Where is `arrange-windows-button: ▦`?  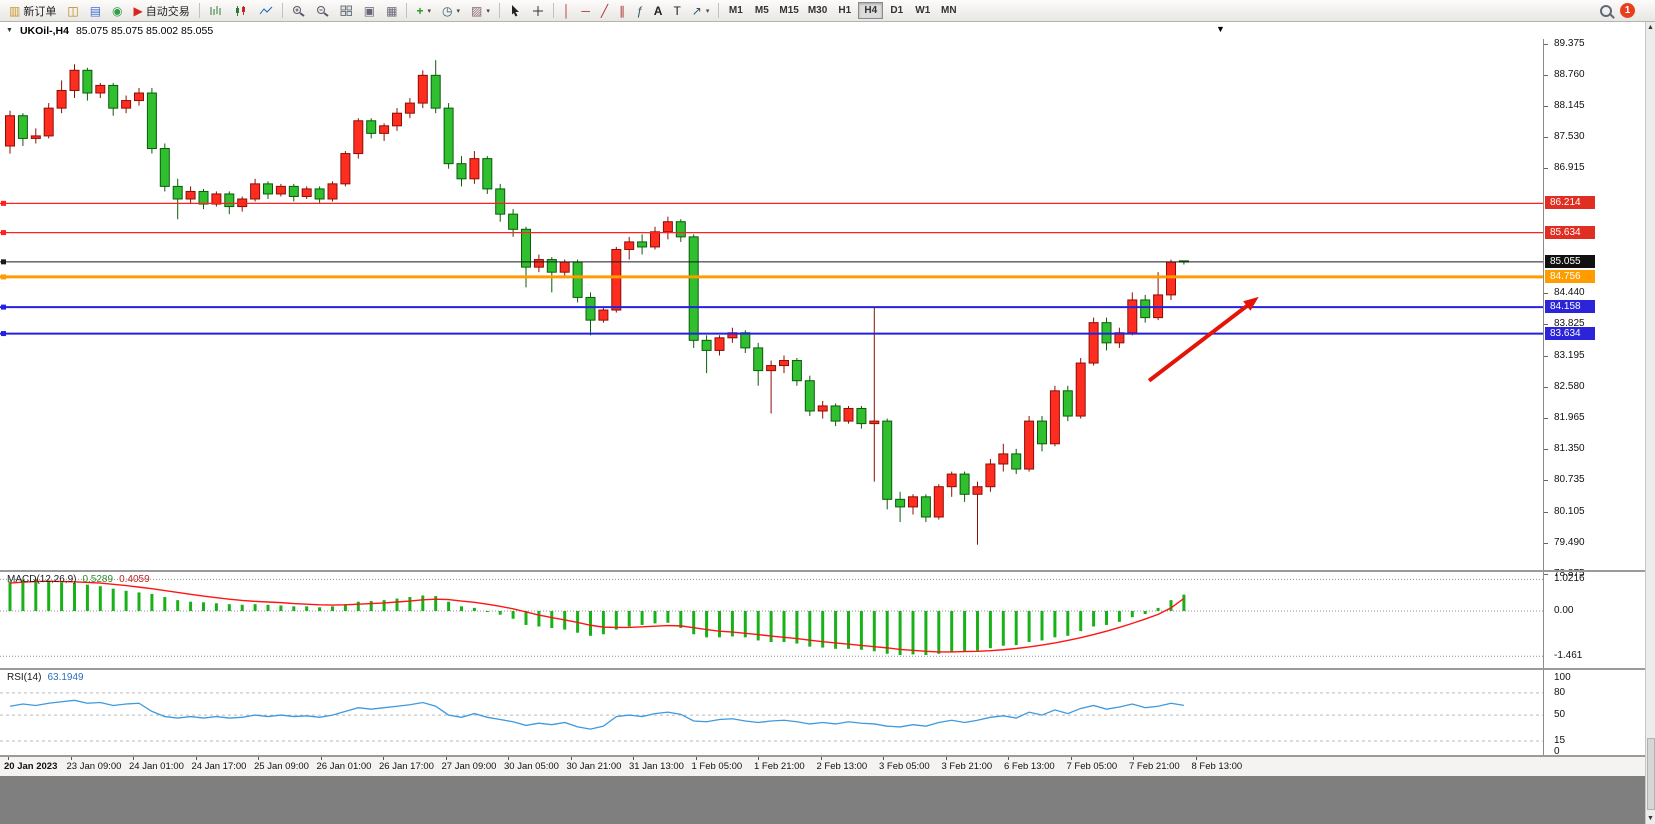
arrange-windows-button: ▦ is located at coordinates (391, 10).